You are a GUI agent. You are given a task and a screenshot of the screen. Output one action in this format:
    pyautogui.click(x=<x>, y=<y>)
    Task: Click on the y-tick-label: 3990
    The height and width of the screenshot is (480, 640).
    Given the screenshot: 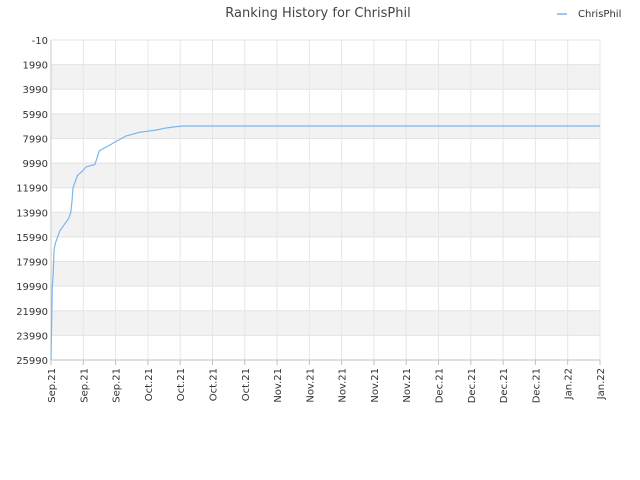 What is the action you would take?
    pyautogui.click(x=35, y=90)
    